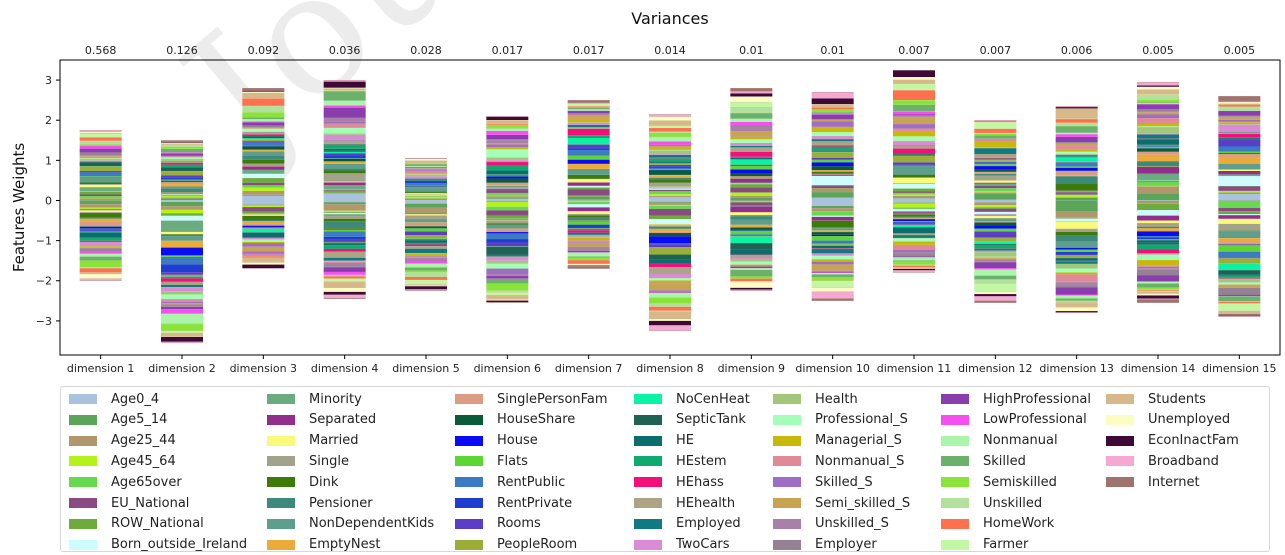 This screenshot has height=555, width=1285. What do you see at coordinates (100, 247) in the screenshot?
I see `bar-segment-nonmanual-s` at bounding box center [100, 247].